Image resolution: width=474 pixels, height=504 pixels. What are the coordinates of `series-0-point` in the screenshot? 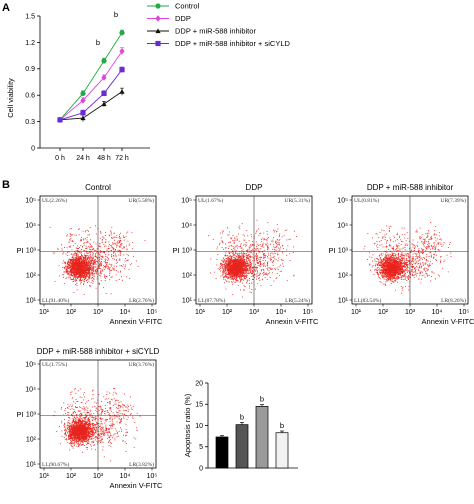 It's located at (83, 93).